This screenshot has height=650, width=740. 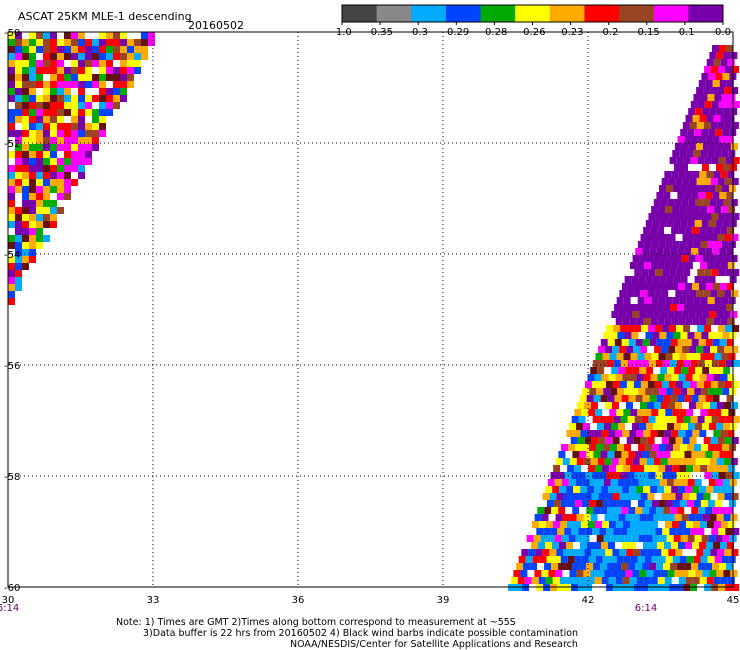 What do you see at coordinates (8, 600) in the screenshot?
I see `lon-tick-label: 30` at bounding box center [8, 600].